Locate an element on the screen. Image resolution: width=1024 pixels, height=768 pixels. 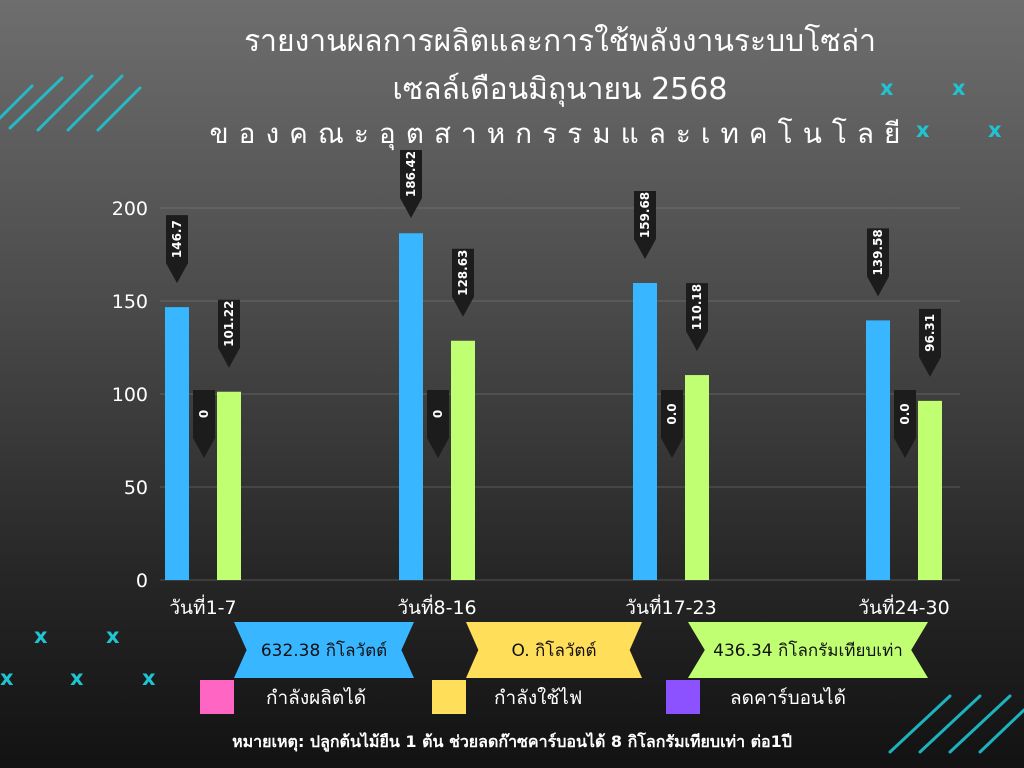
x-category-label: วันที่24-30 is located at coordinates (903, 606).